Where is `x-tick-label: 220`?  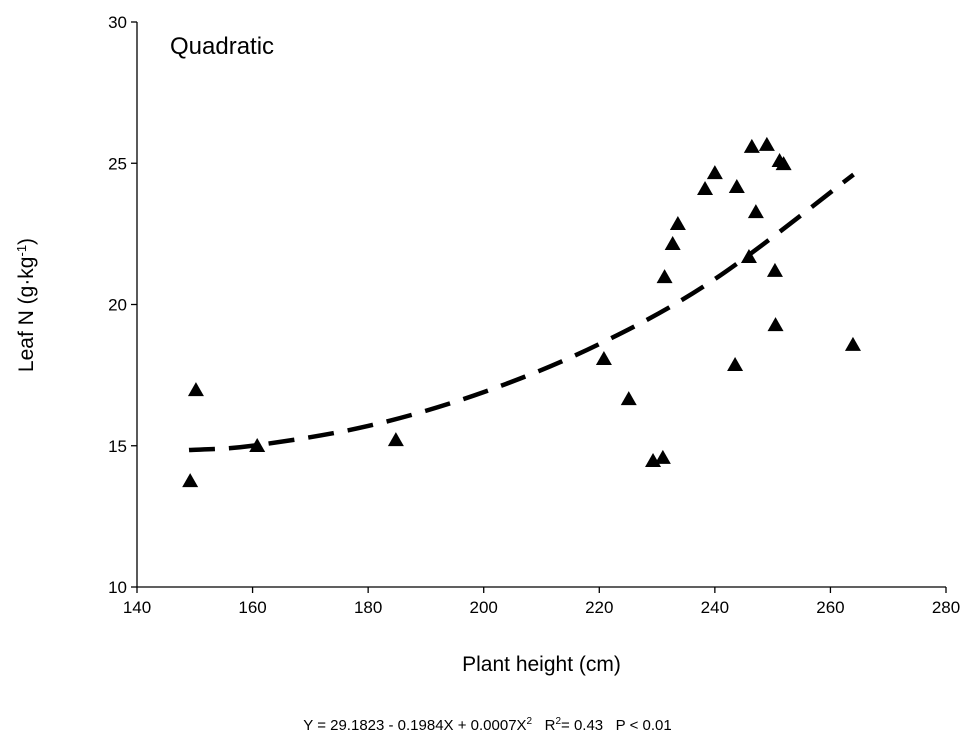 x-tick-label: 220 is located at coordinates (599, 607).